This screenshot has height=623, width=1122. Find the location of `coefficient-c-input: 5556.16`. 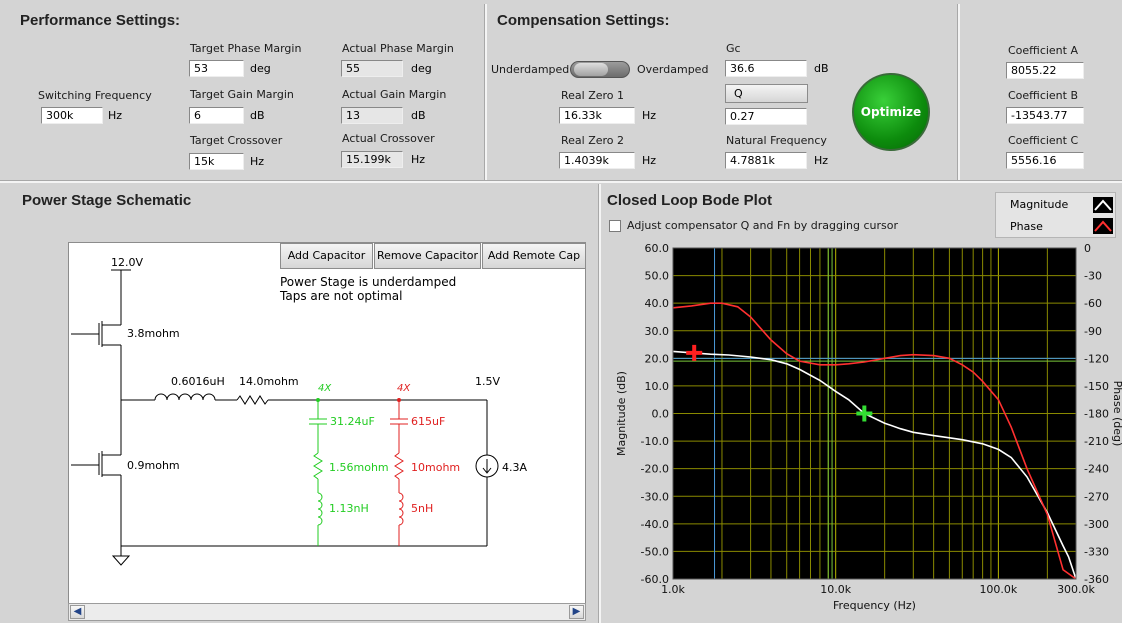

coefficient-c-input: 5556.16 is located at coordinates (1045, 160).